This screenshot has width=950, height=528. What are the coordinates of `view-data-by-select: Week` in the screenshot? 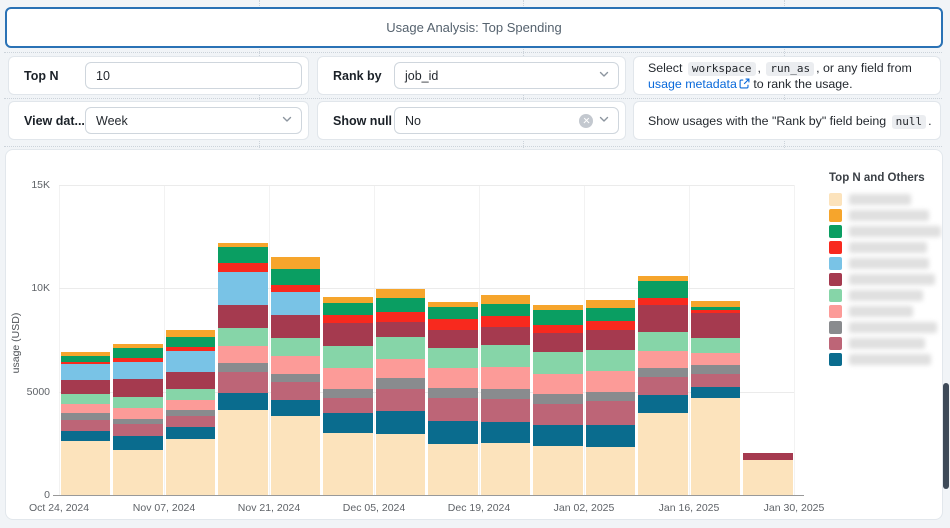 It's located at (193, 120).